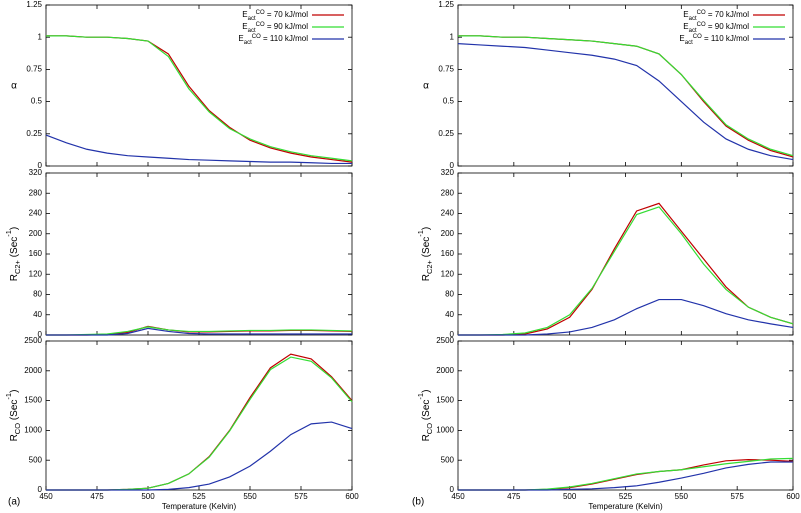 The height and width of the screenshot is (513, 801). What do you see at coordinates (418, 502) in the screenshot?
I see `panel-label: (b)` at bounding box center [418, 502].